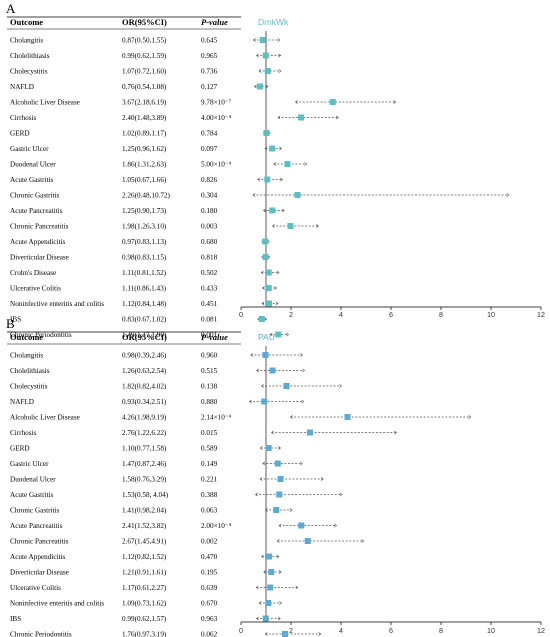  Describe the element at coordinates (22, 402) in the screenshot. I see `row-outcome-label: NAFLD` at that location.